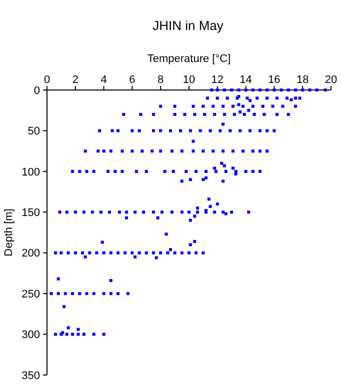 This screenshot has height=384, width=341. What do you see at coordinates (31, 254) in the screenshot?
I see `y-tick-label: 200` at bounding box center [31, 254].